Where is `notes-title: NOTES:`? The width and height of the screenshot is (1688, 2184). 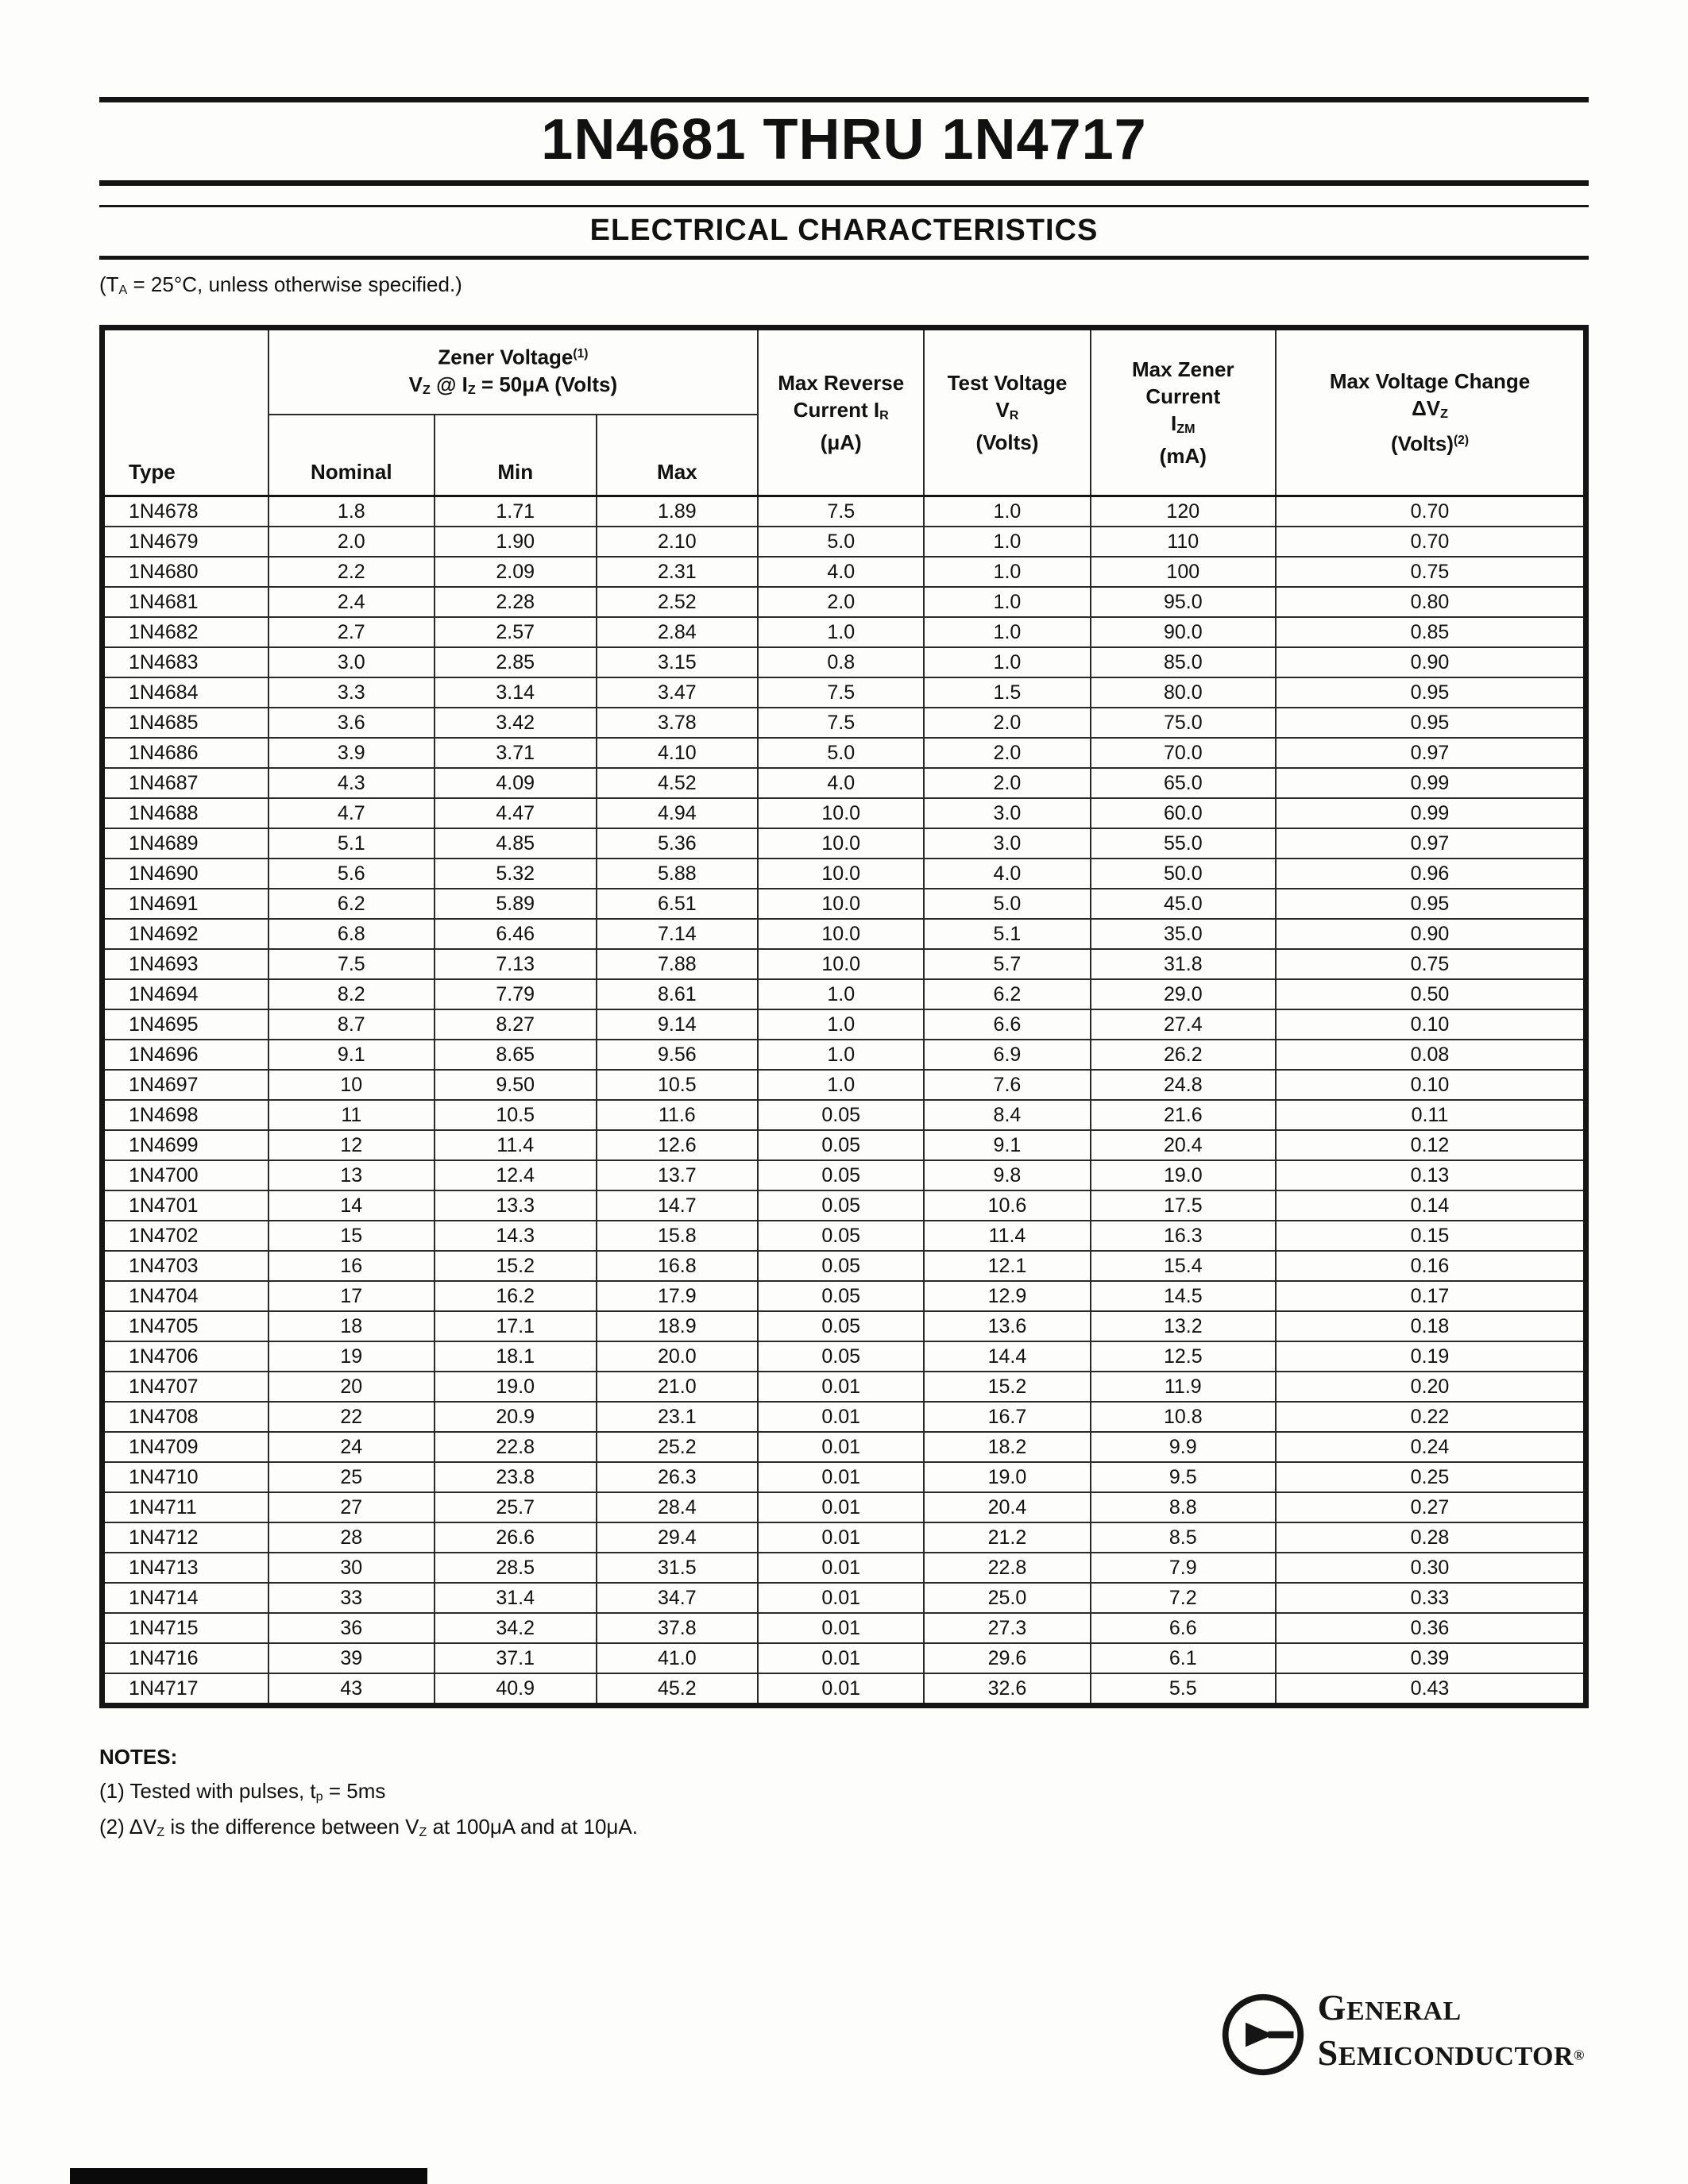 notes-title: NOTES: is located at coordinates (138, 1757).